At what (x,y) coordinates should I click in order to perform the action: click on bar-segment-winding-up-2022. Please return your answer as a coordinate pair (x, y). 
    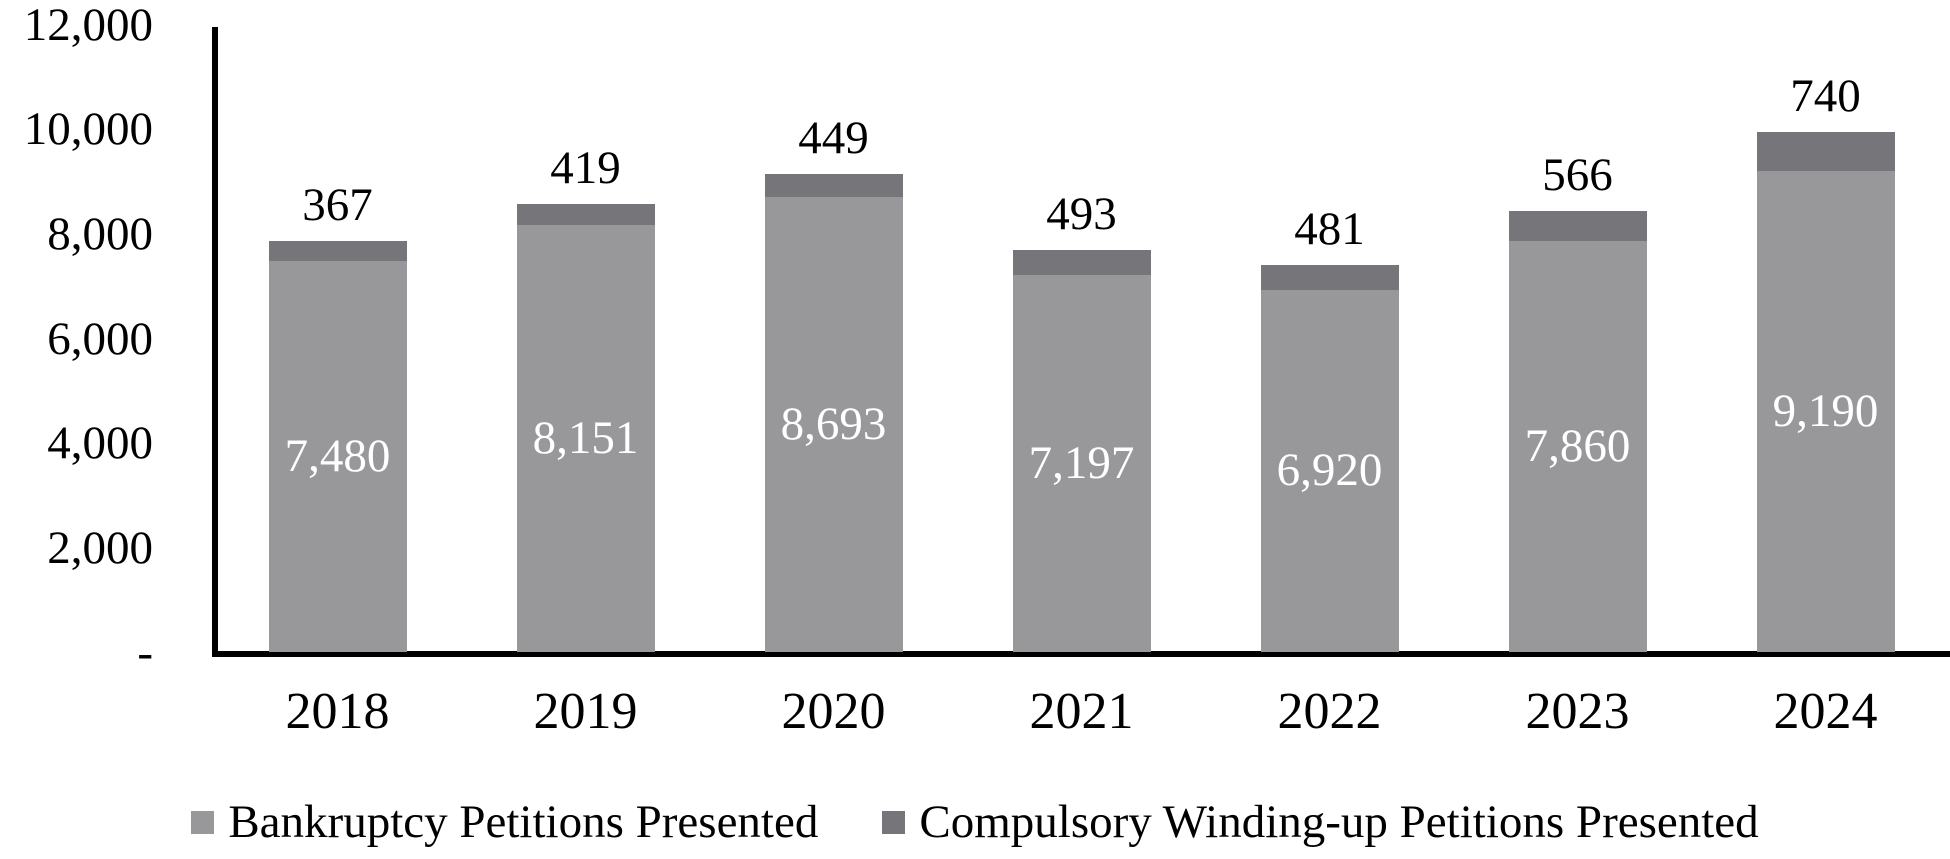
    Looking at the image, I should click on (1329, 277).